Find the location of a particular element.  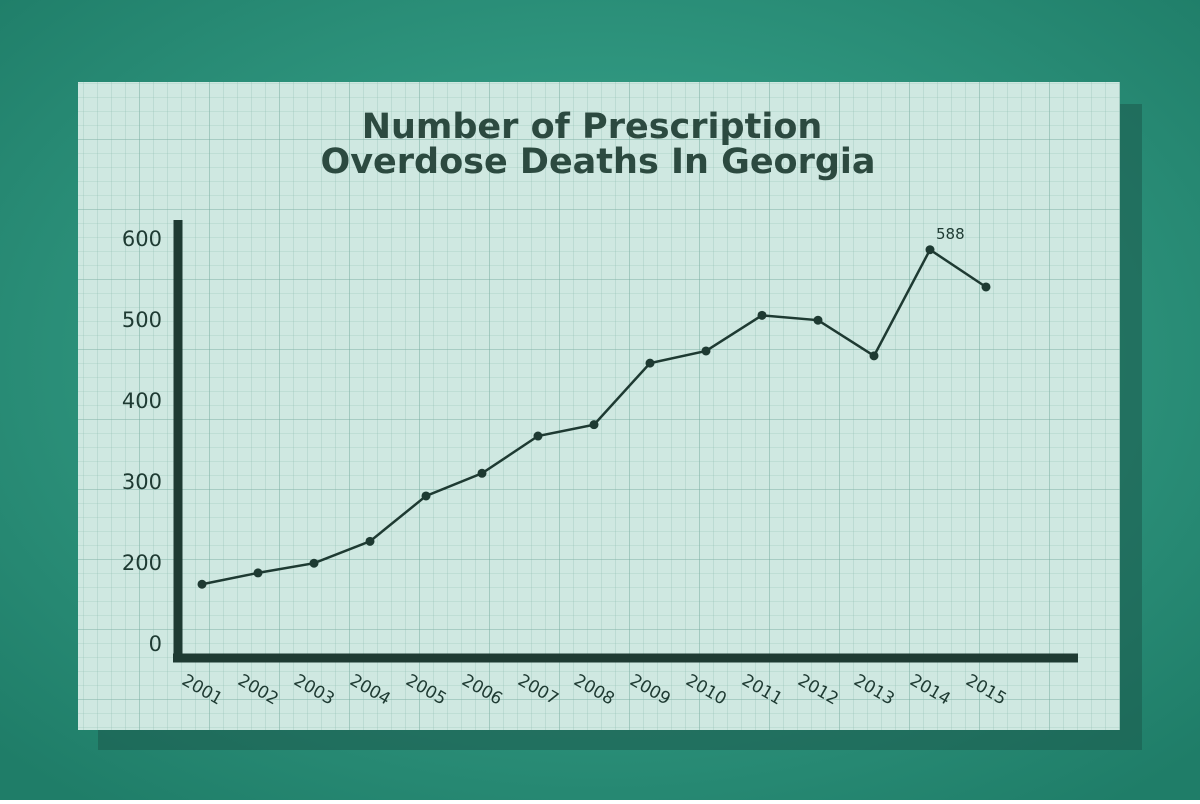

y-tick-label: 0 is located at coordinates (155, 644).